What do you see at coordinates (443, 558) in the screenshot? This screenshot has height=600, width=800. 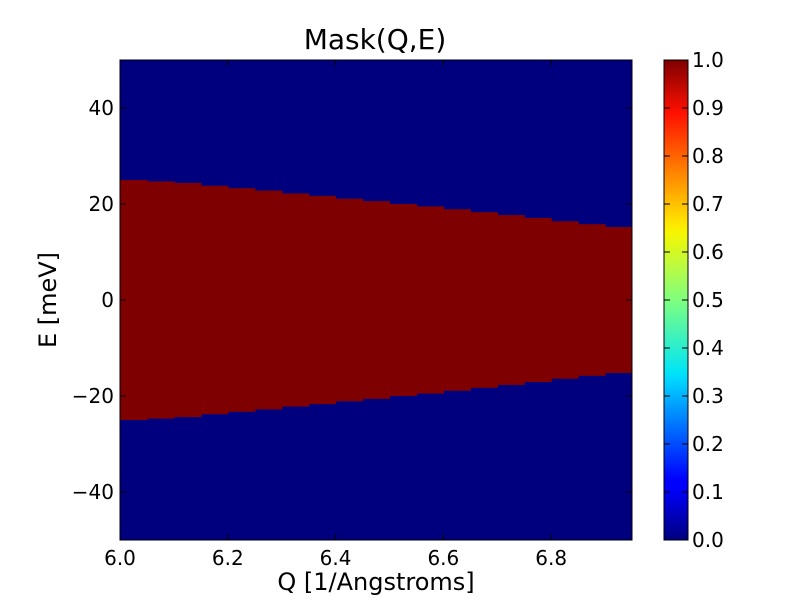 I see `x-tick-label: 6.6` at bounding box center [443, 558].